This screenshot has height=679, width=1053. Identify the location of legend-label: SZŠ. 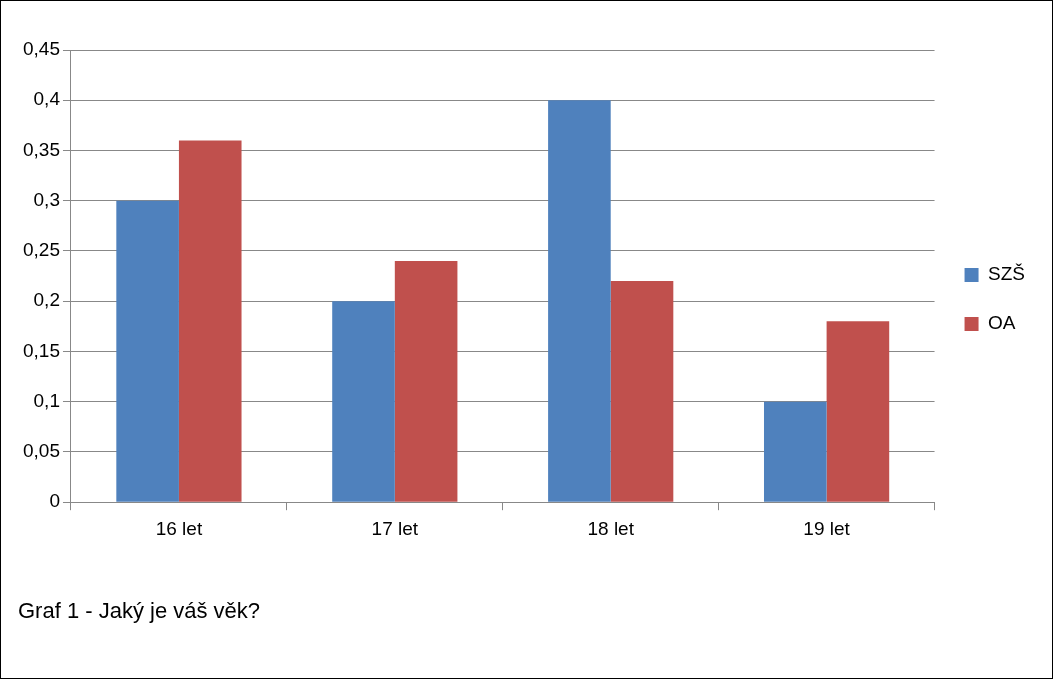
(1006, 274).